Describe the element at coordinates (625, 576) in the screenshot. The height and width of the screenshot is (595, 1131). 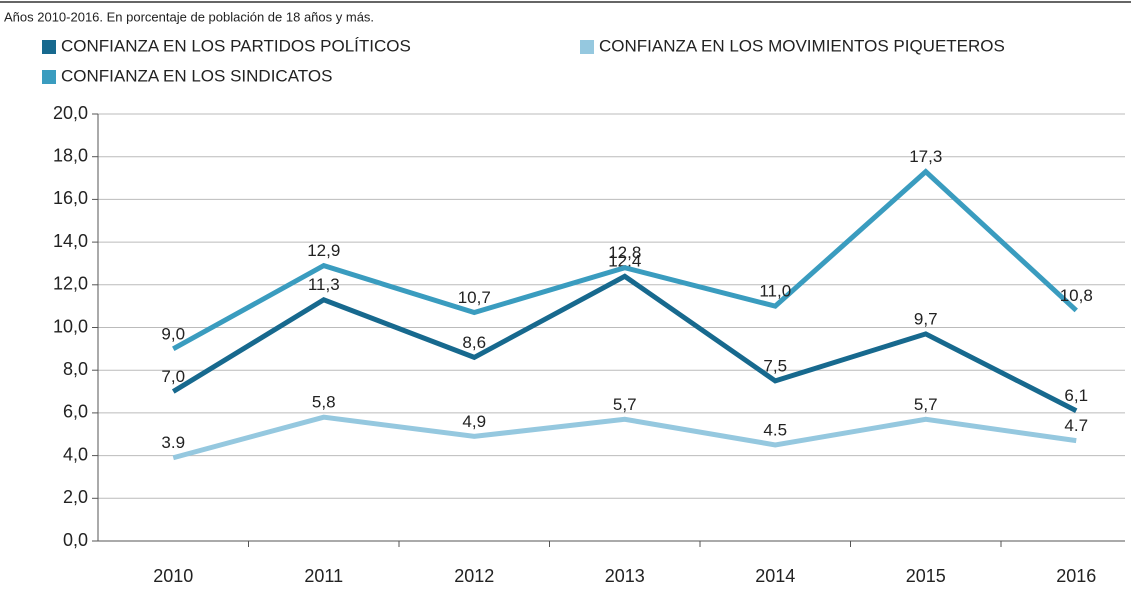
I see `x-tick-label: 2013` at that location.